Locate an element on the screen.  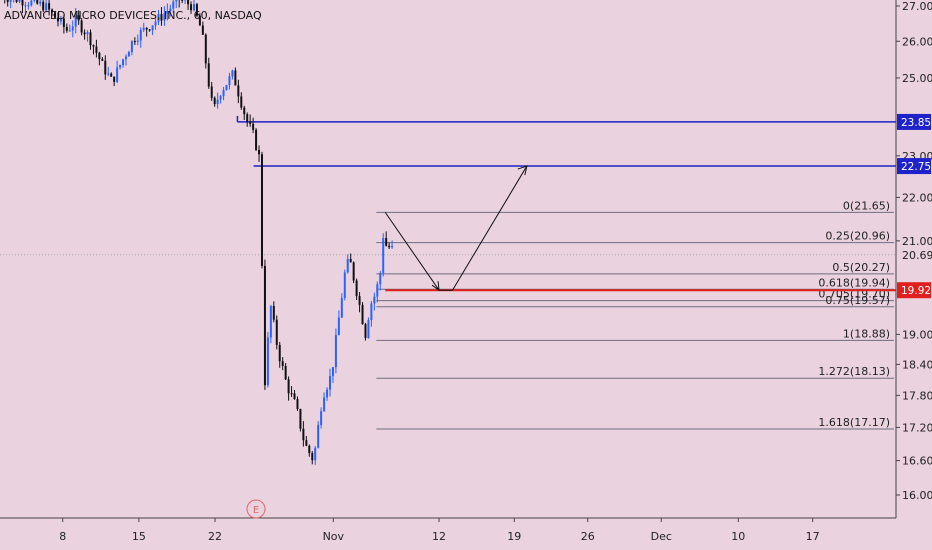
projection-down-leg is located at coordinates (412, 251).